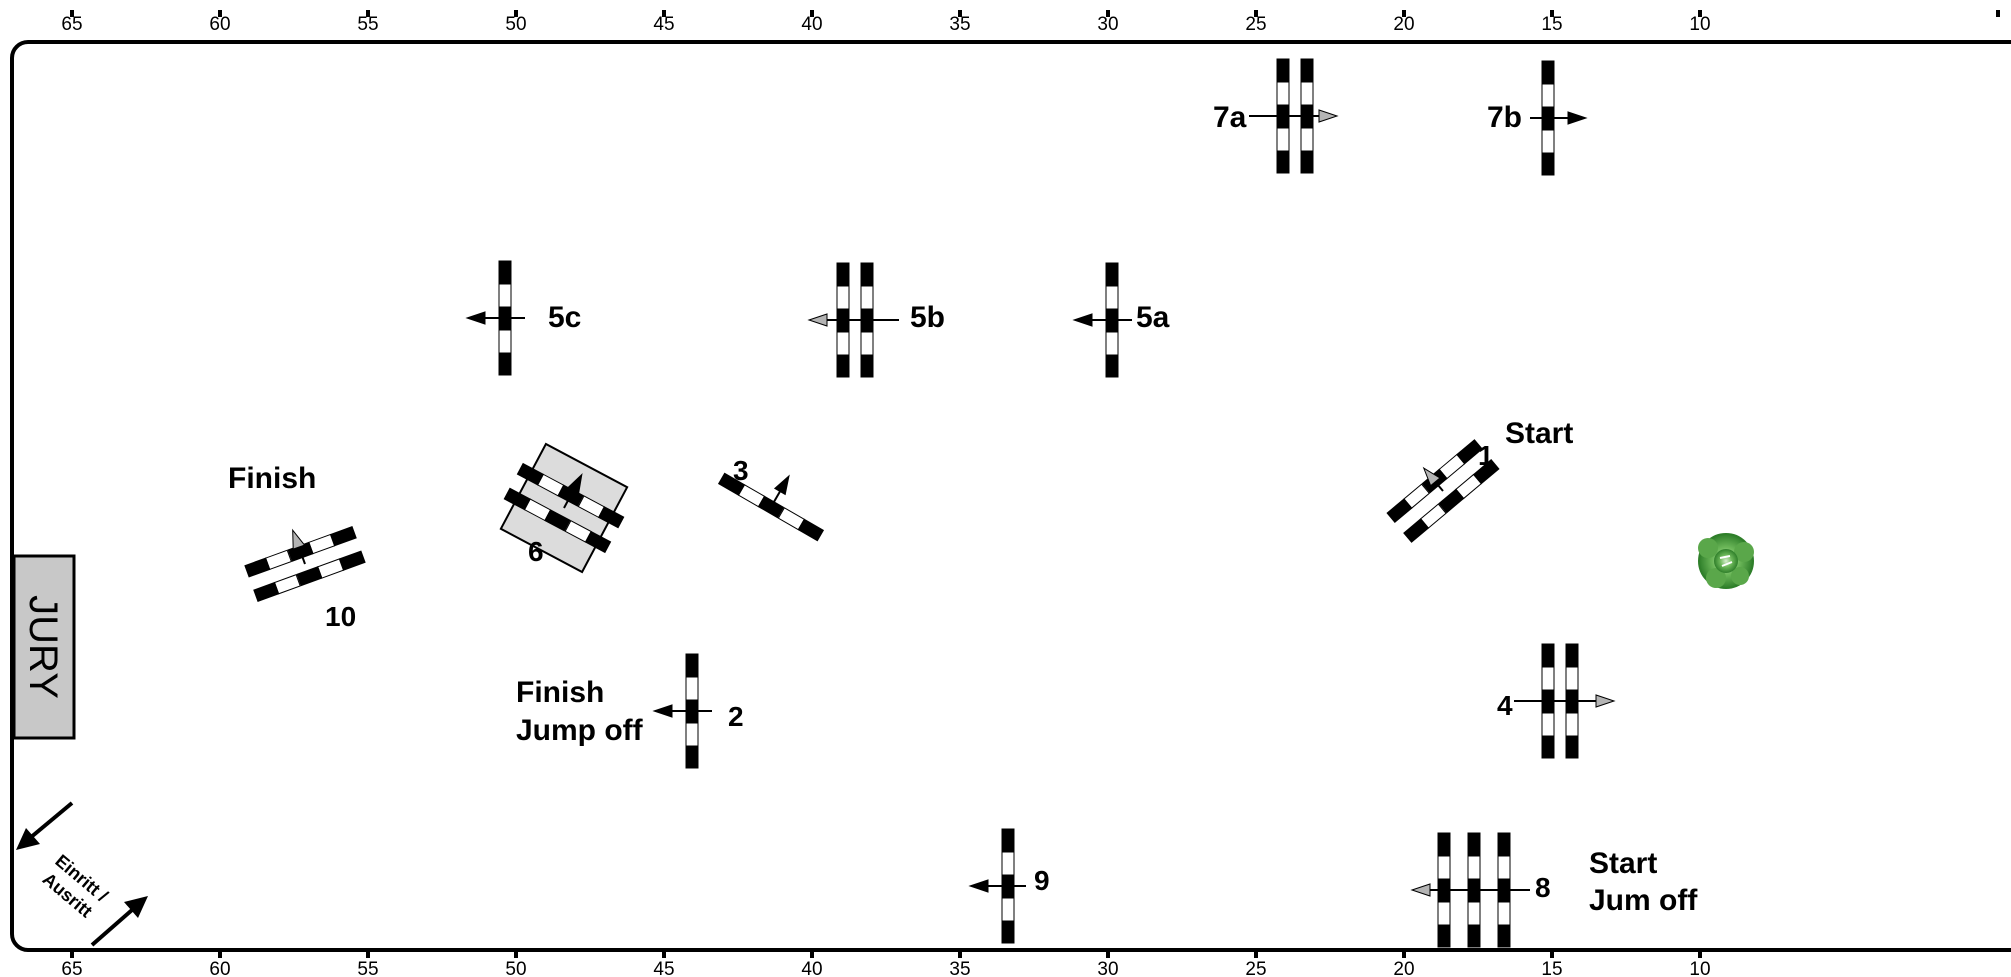  I want to click on jury-label: JURY, so click(43, 647).